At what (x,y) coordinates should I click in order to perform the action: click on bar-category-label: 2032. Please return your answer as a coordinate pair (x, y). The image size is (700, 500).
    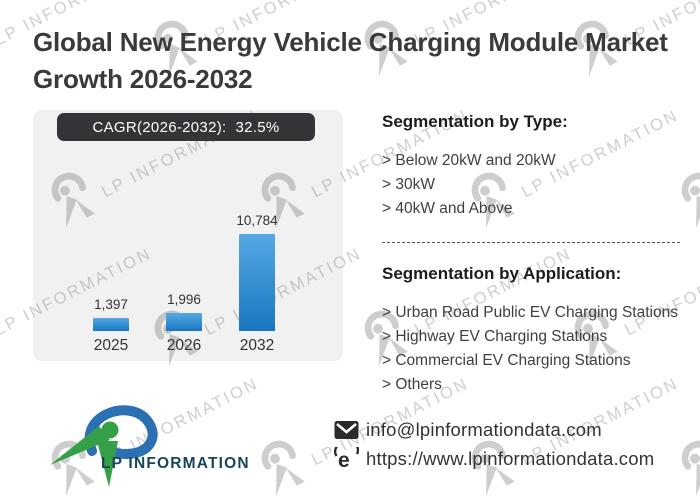
    Looking at the image, I should click on (257, 345).